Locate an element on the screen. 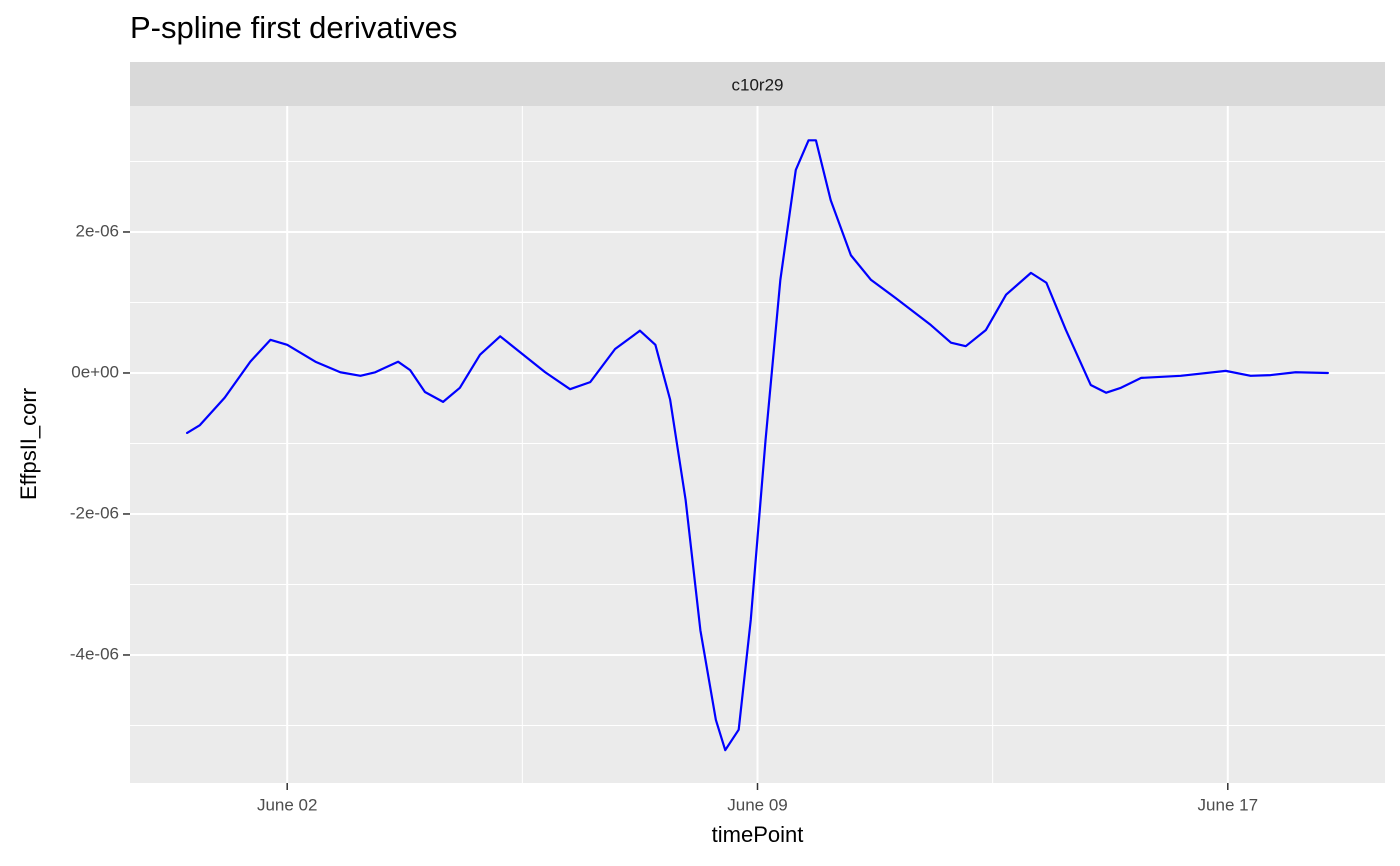 This screenshot has height=866, width=1400. y-tick-label: 2e-06 is located at coordinates (97, 230).